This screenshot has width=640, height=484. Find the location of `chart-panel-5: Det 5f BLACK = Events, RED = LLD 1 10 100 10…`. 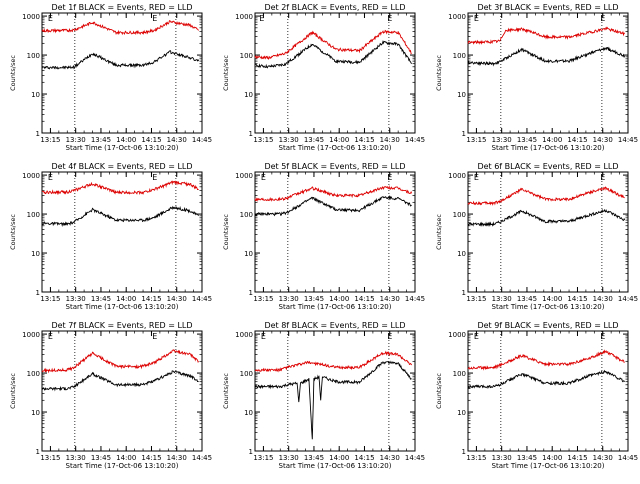

chart-panel-5: Det 5f BLACK = Events, RED = LLD 1 10 100 10… is located at coordinates (323, 236).